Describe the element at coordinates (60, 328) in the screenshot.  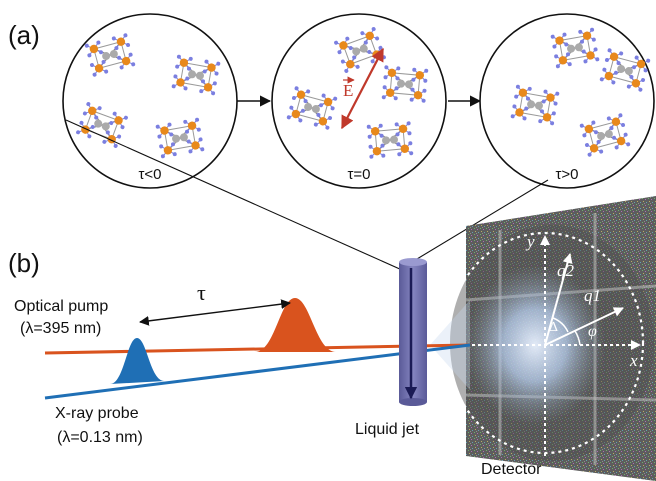
I see `pump-wavelength: (λ=395 nm)` at that location.